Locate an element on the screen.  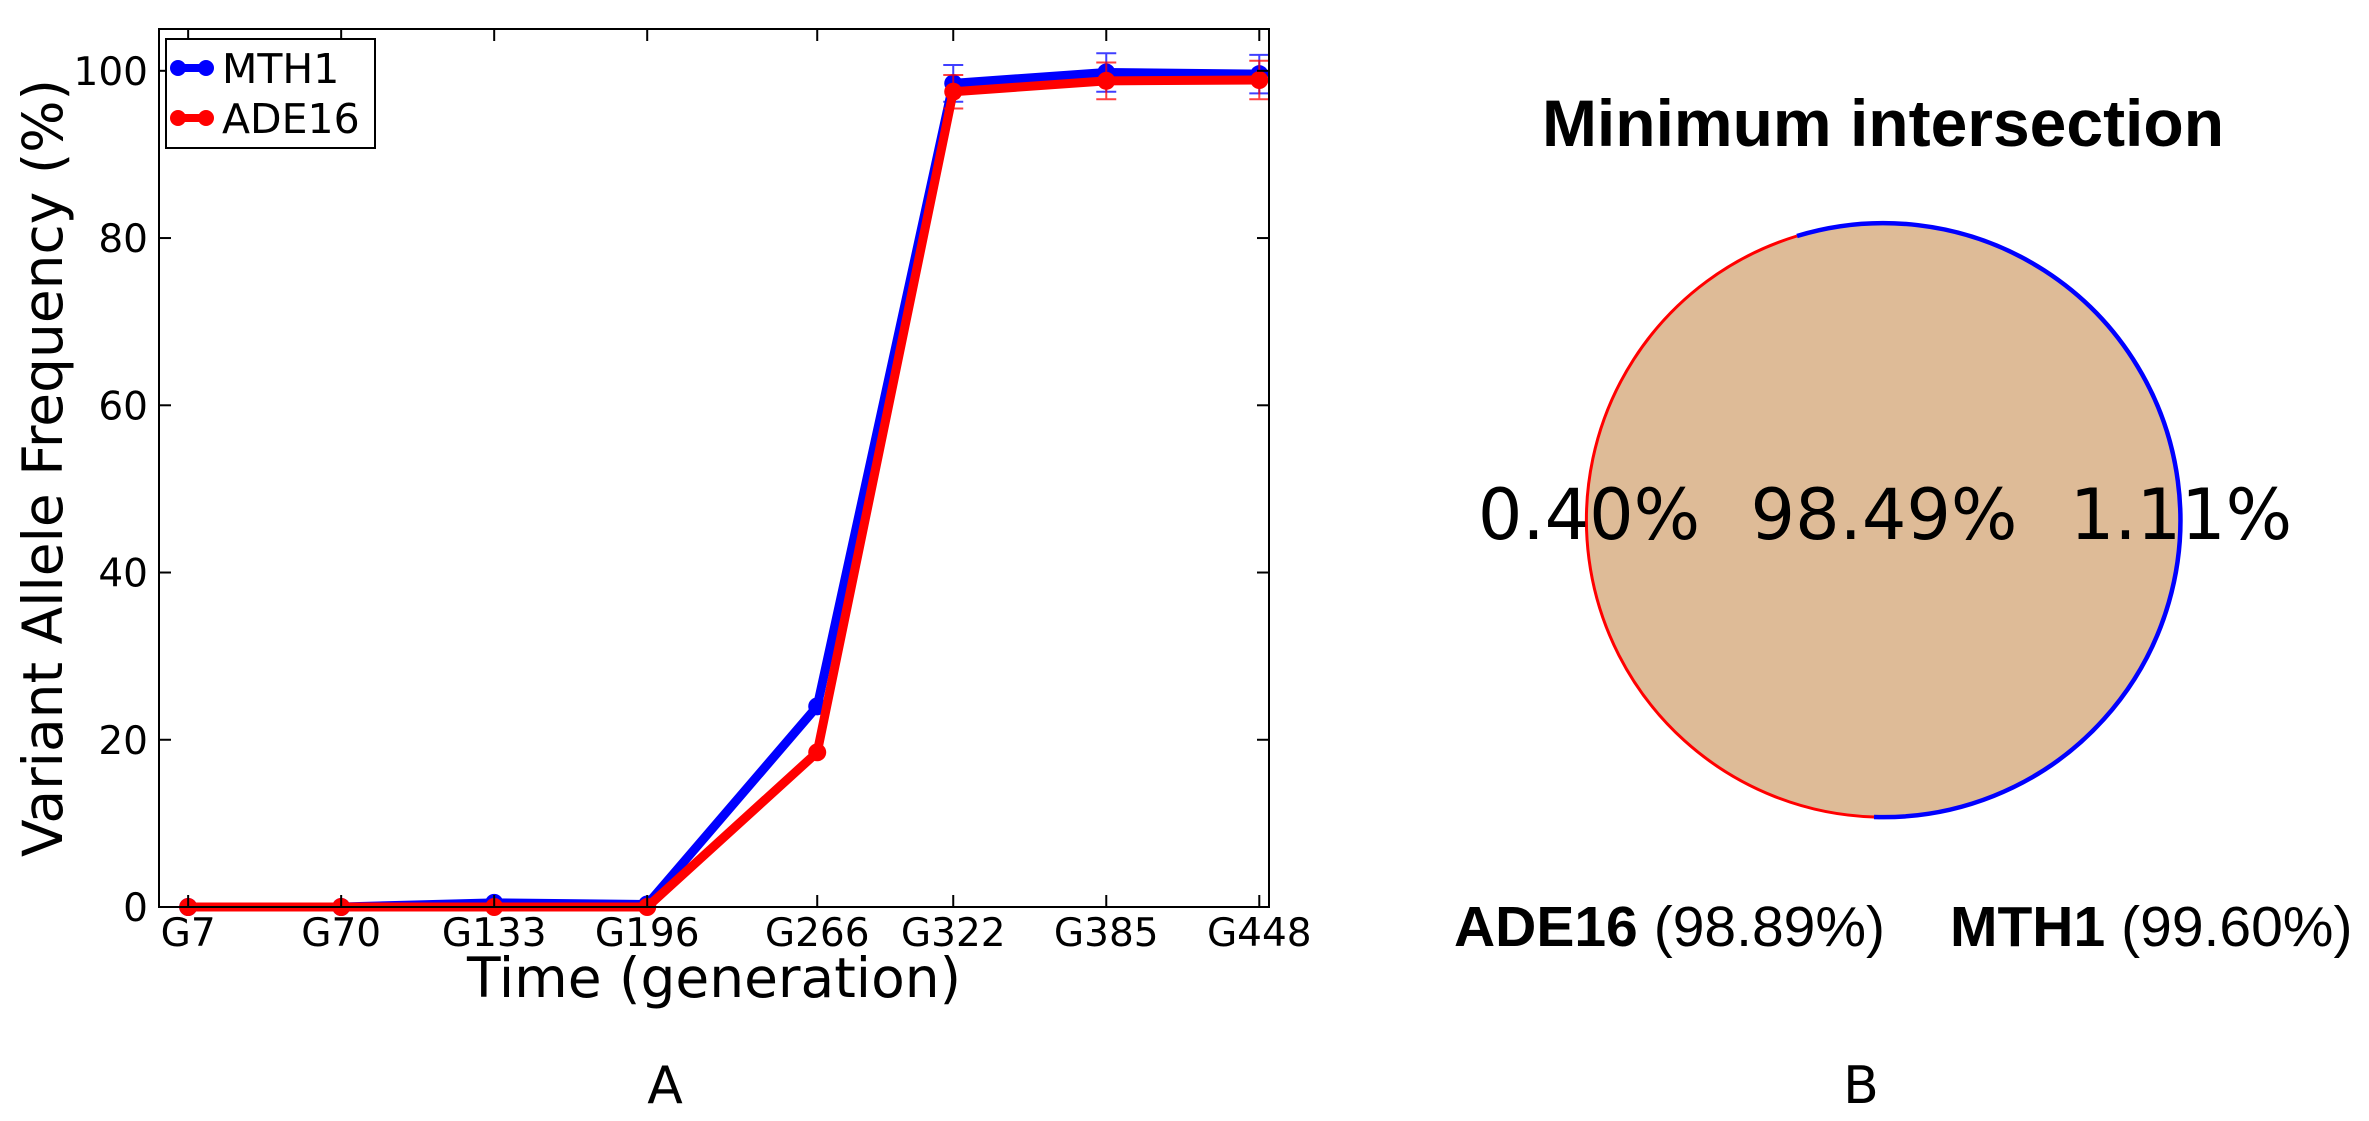
y-tick-label: 20 is located at coordinates (123, 741).